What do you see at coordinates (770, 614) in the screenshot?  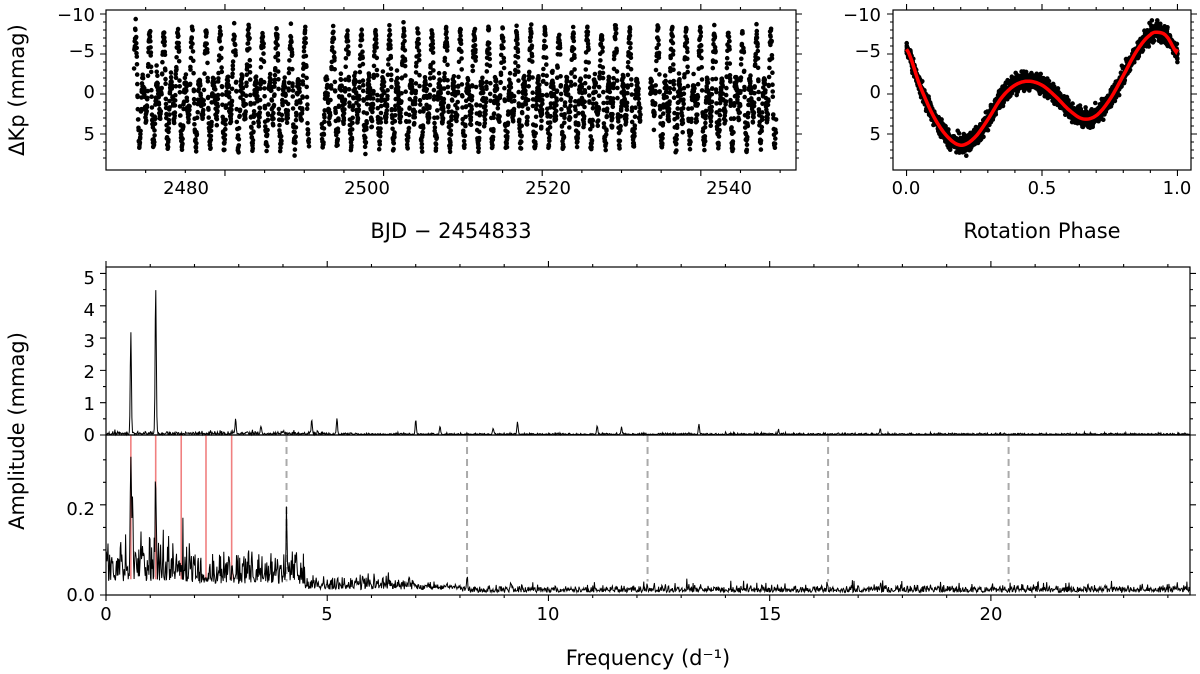 I see `pg2-x-tick-15: 15` at bounding box center [770, 614].